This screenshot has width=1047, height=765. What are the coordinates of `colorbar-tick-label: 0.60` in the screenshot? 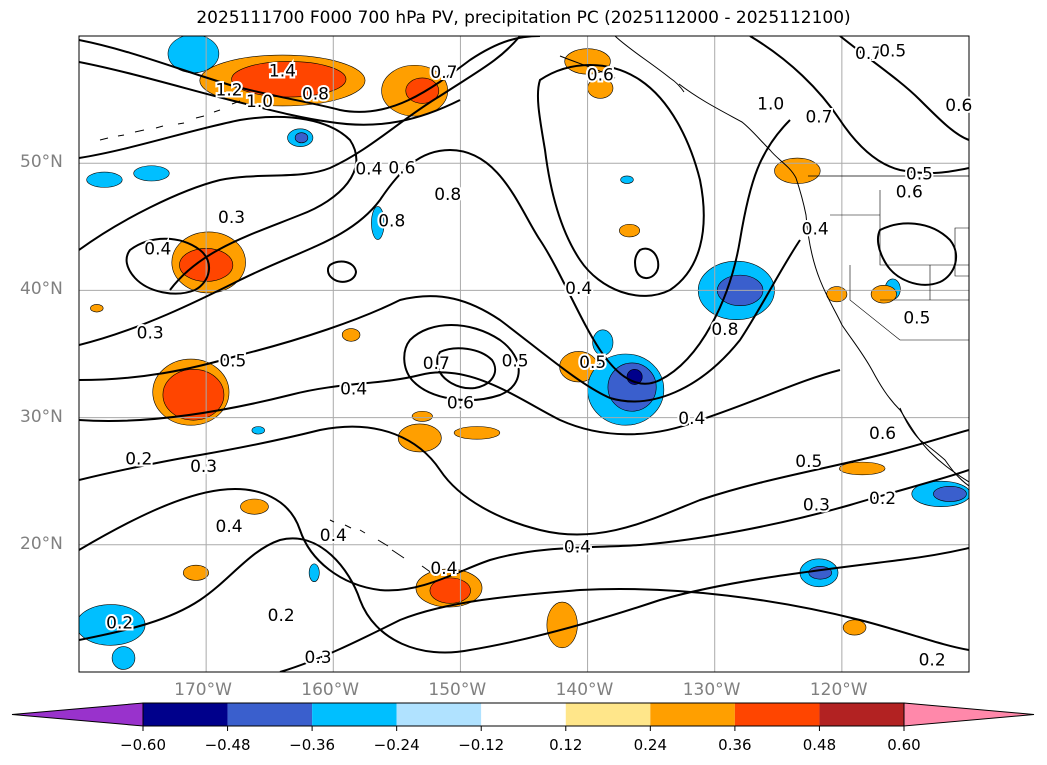 It's located at (904, 745).